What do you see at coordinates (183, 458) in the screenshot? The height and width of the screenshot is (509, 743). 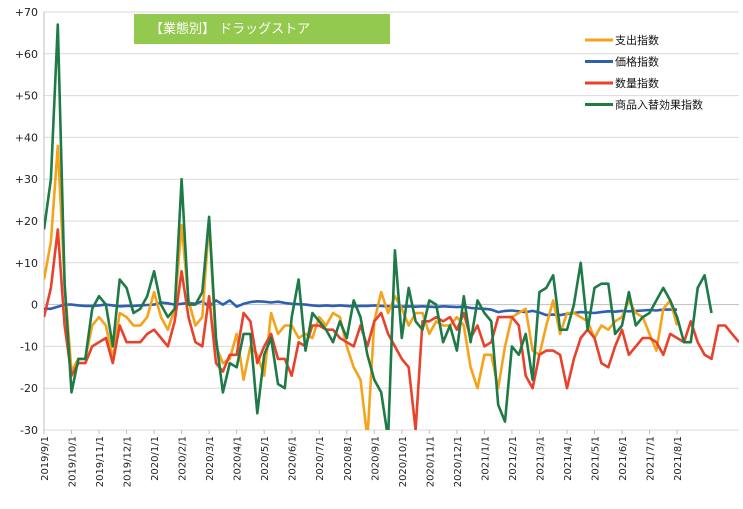 I see `x-tick-label: 2020/2/1` at bounding box center [183, 458].